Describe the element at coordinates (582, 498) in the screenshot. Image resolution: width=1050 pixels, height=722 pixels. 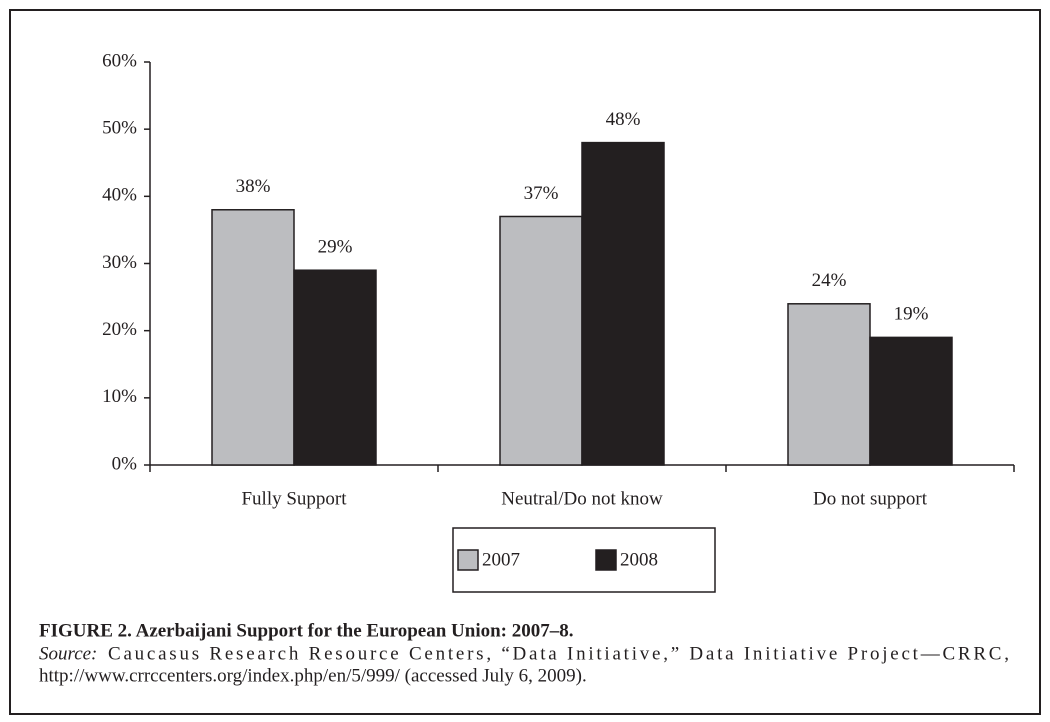
I see `x-tick-label: Neutral/Do not know` at that location.